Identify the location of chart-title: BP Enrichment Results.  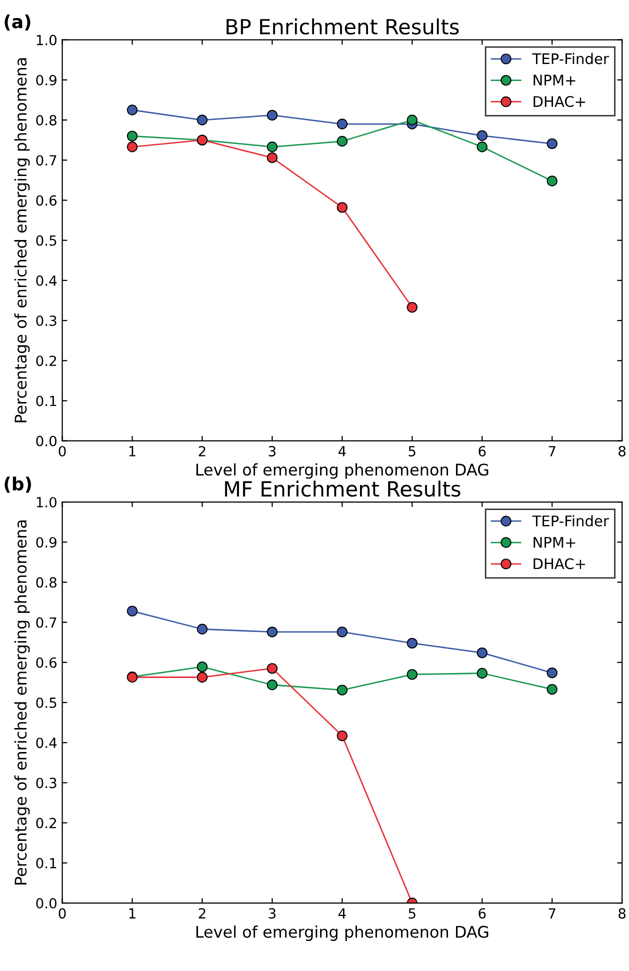
(342, 26).